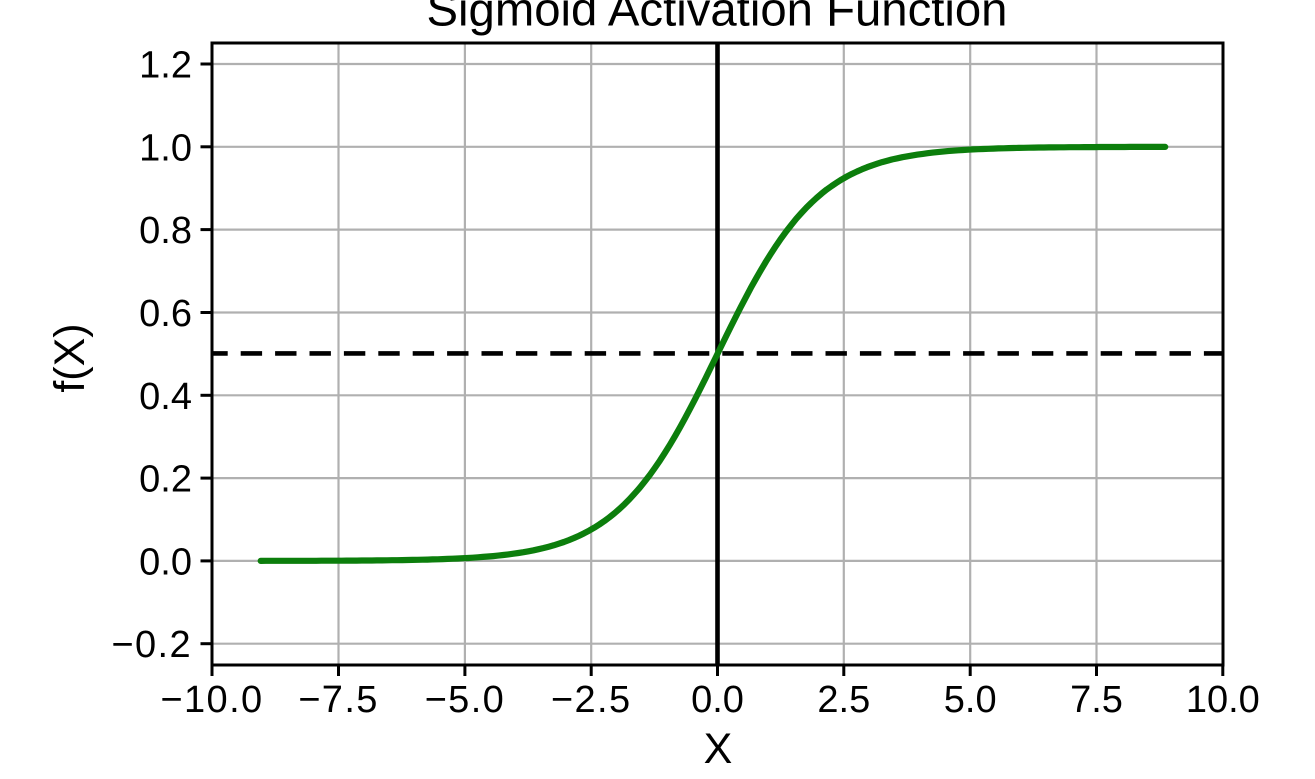 The image size is (1315, 779). I want to click on svg-text: −5.0, so click(465, 700).